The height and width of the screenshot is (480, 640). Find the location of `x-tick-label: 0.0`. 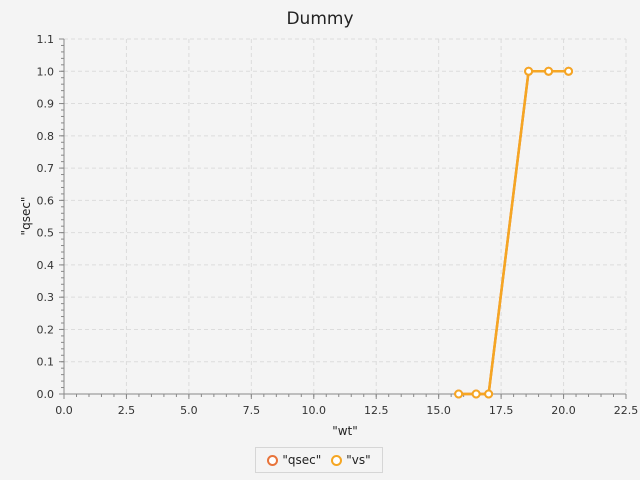

x-tick-label: 0.0 is located at coordinates (64, 410).